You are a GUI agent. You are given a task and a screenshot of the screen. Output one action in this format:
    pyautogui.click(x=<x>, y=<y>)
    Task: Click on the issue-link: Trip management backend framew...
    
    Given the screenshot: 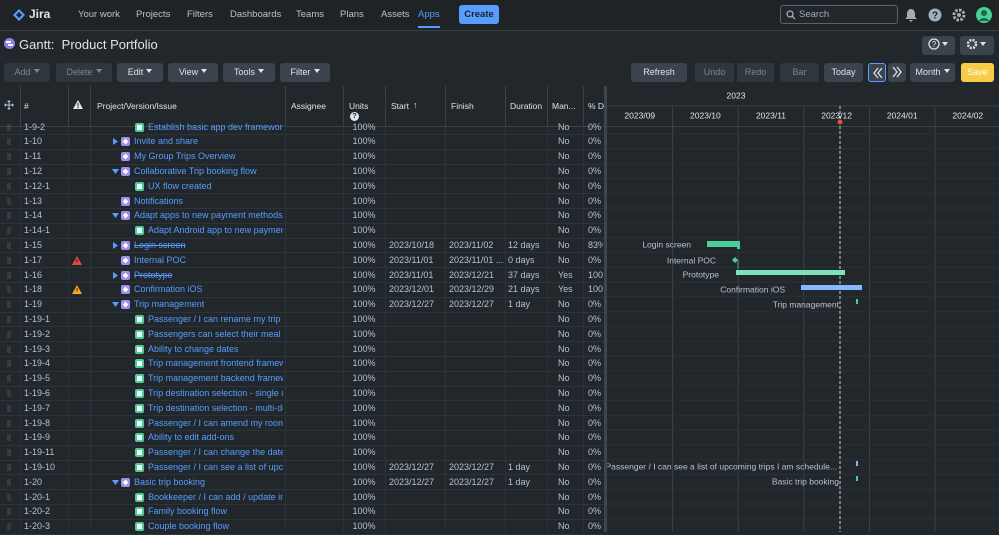 What is the action you would take?
    pyautogui.click(x=215, y=378)
    